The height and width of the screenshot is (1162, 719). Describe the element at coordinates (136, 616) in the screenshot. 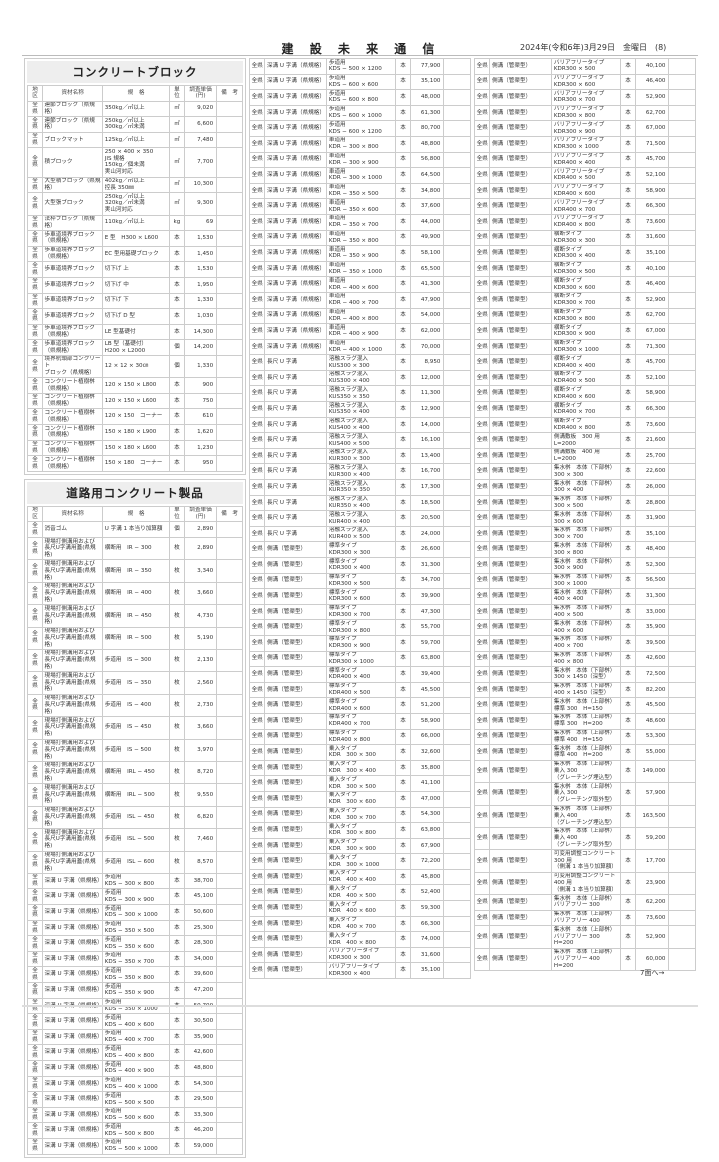

I see `spec-cell: 横断用 IR − 450` at that location.